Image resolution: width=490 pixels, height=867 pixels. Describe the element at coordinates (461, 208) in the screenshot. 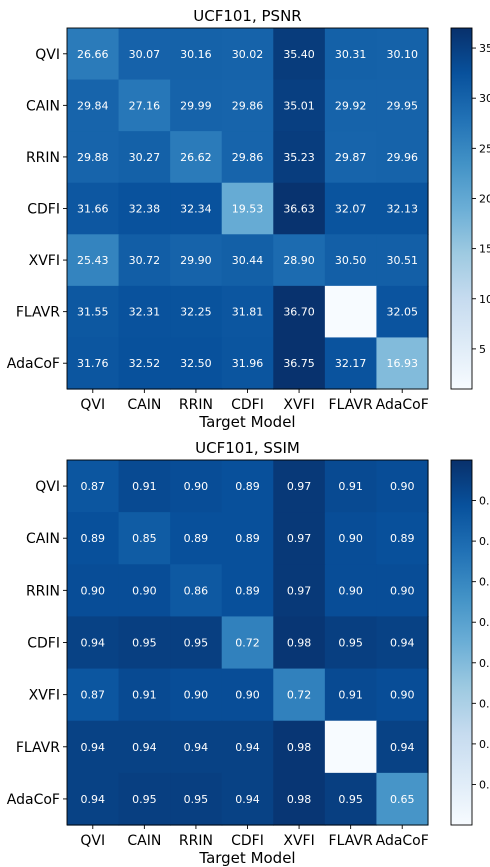

I see `colorbar` at that location.